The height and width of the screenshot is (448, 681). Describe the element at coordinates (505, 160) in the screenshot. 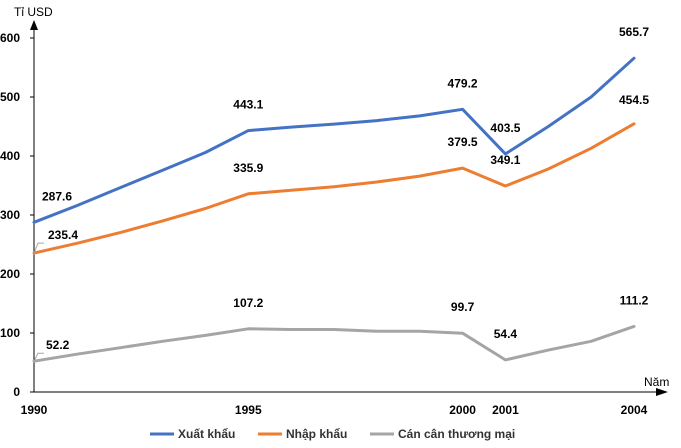

I see `data-label: 349.1` at that location.